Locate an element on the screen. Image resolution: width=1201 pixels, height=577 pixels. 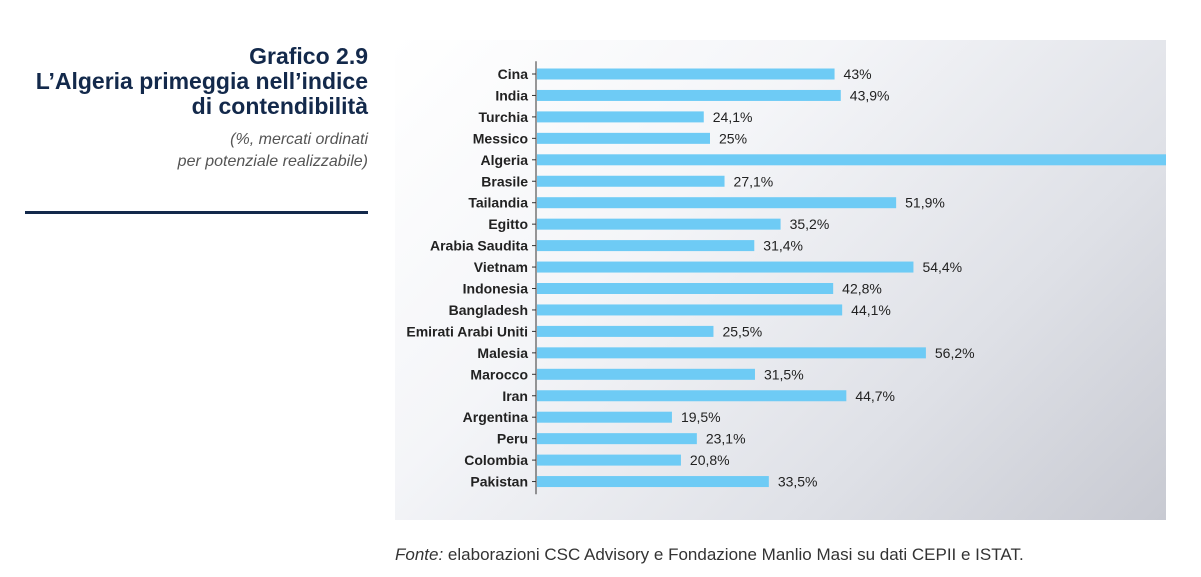
chart-subtitle-line-2: per potenziale realizzabile) is located at coordinates (272, 161).